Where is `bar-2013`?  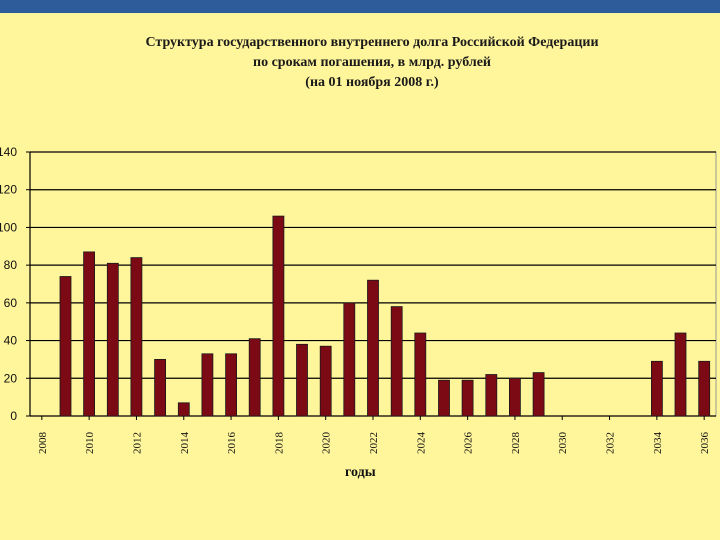 bar-2013 is located at coordinates (160, 387).